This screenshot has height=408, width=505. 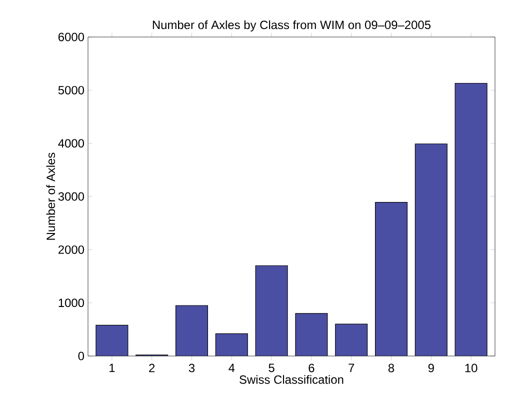 What do you see at coordinates (71, 90) in the screenshot?
I see `y-tick-label: 5000` at bounding box center [71, 90].